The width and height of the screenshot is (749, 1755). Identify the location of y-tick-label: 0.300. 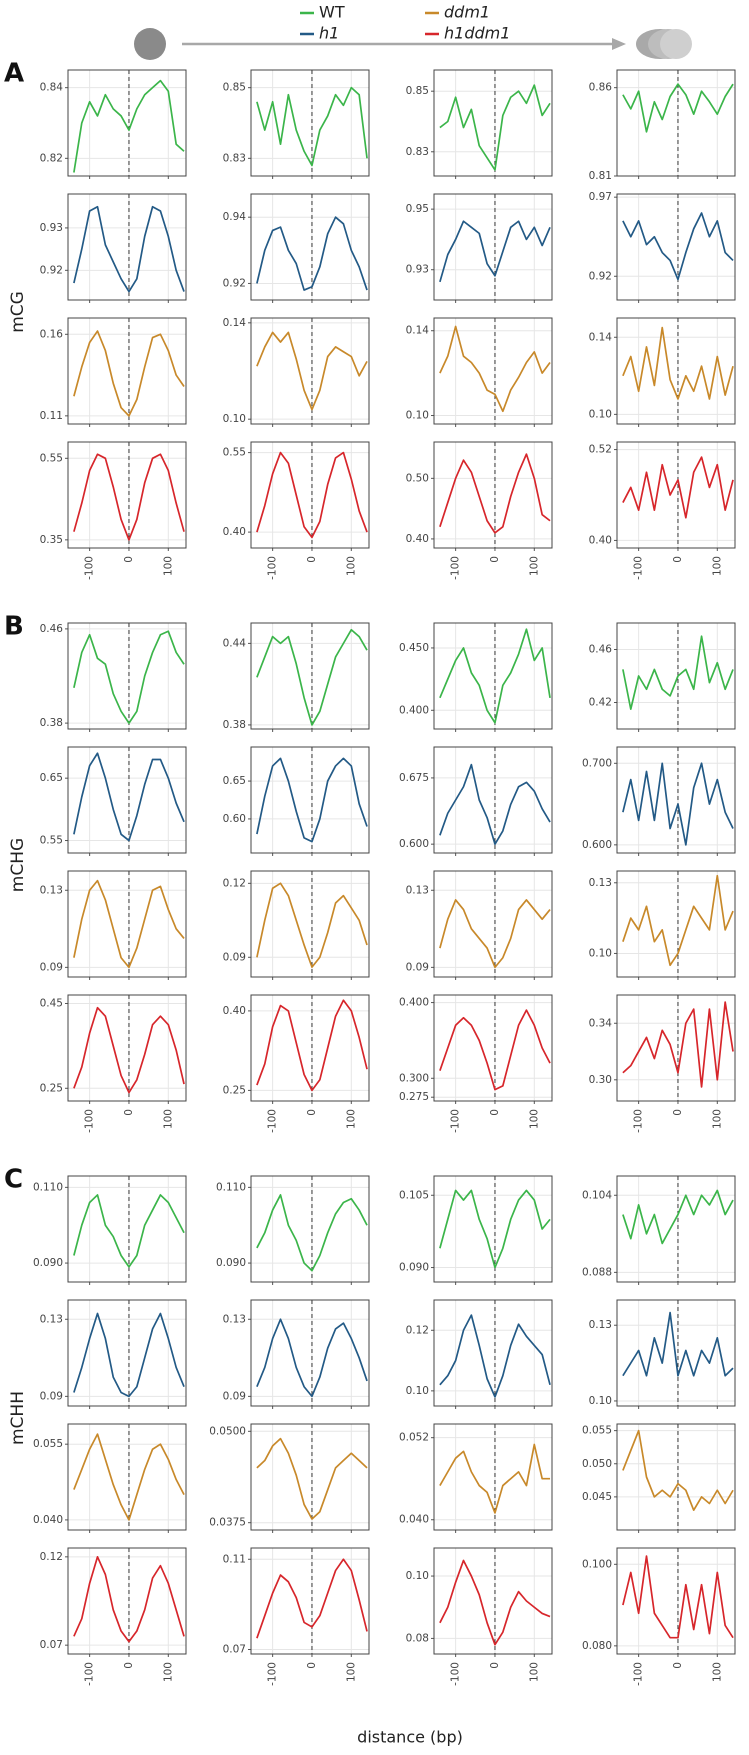
(414, 1078).